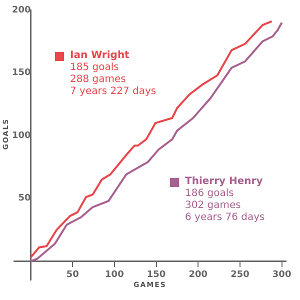  Describe the element at coordinates (282, 275) in the screenshot. I see `x-tick-label: 300` at that location.